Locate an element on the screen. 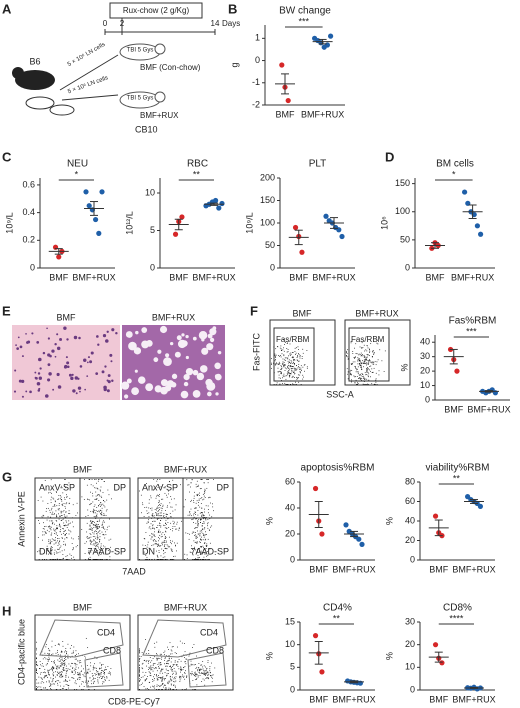 Image resolution: width=520 pixels, height=708 pixels. x-tick-label: BMF is located at coordinates (179, 277).